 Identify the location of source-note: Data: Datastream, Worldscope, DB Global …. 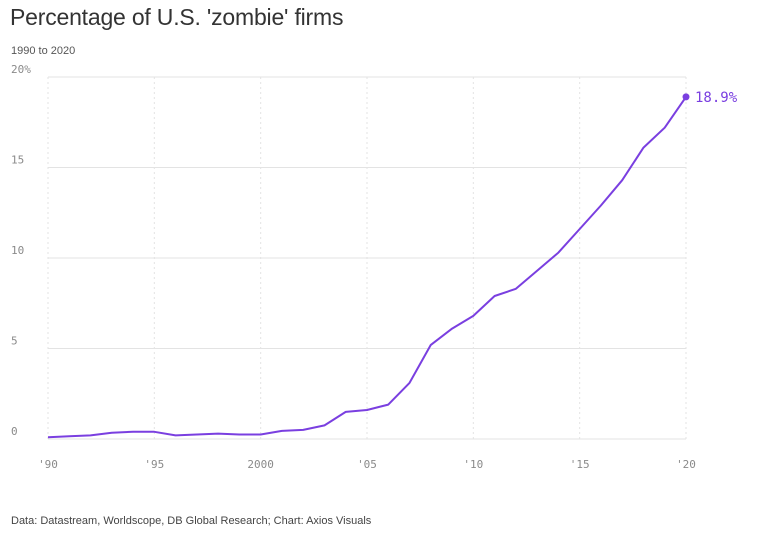
(191, 521).